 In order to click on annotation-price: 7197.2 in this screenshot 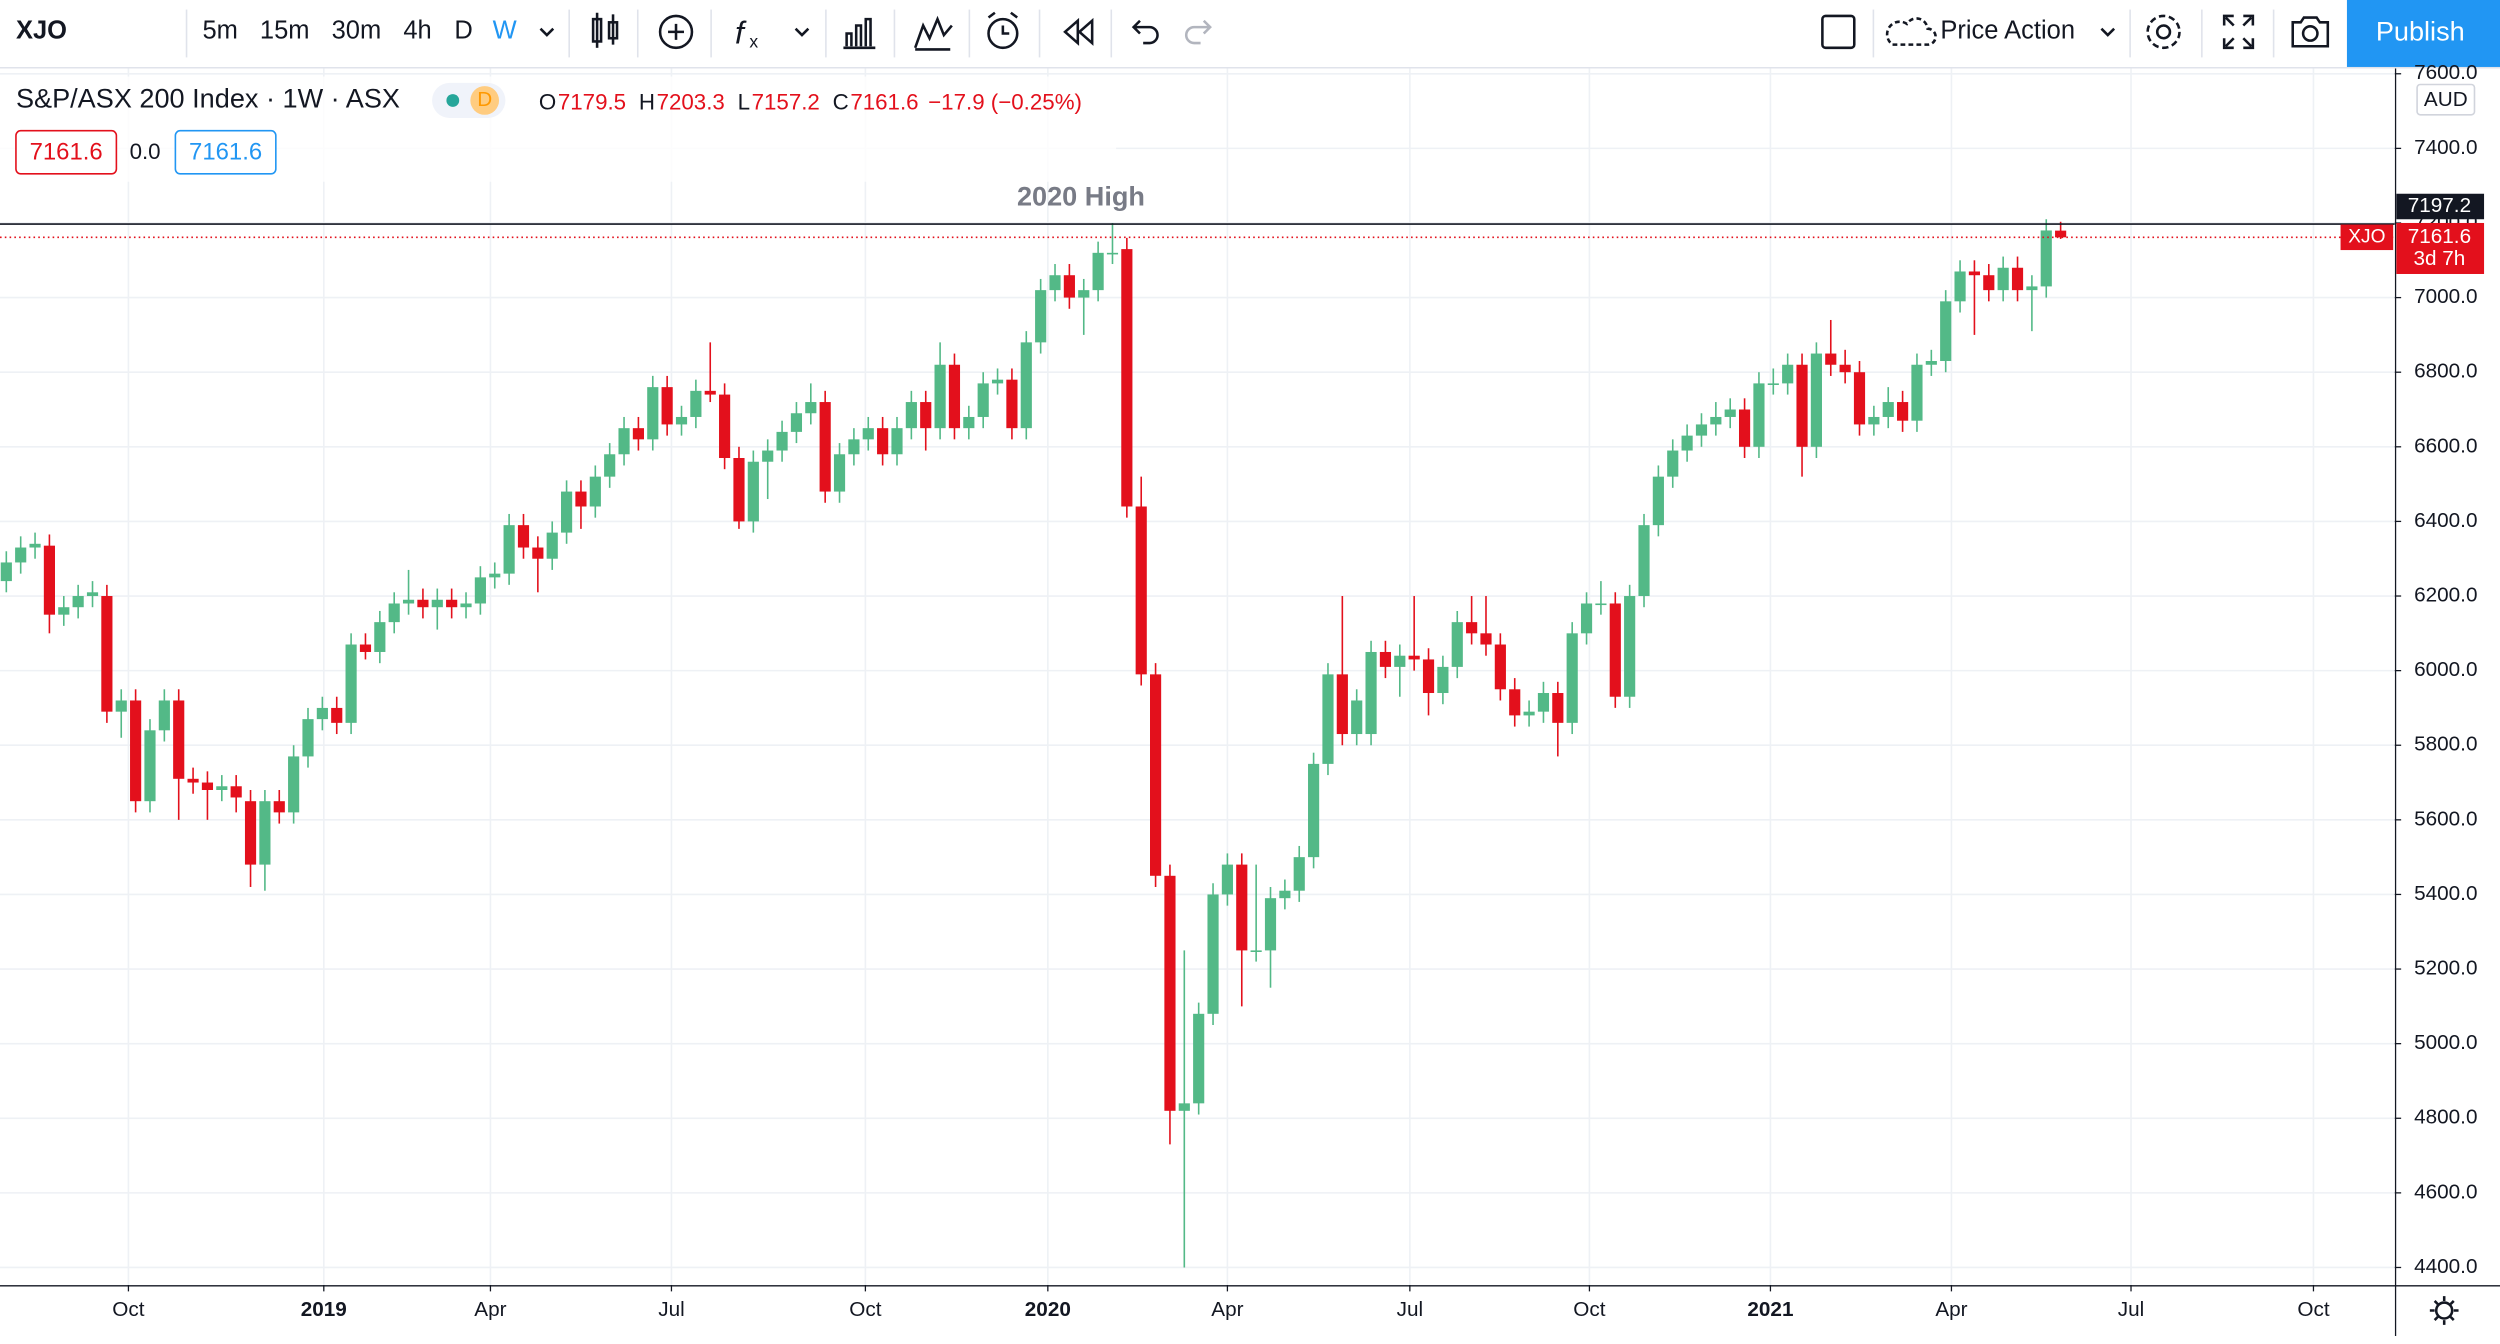, I will do `click(2439, 205)`.